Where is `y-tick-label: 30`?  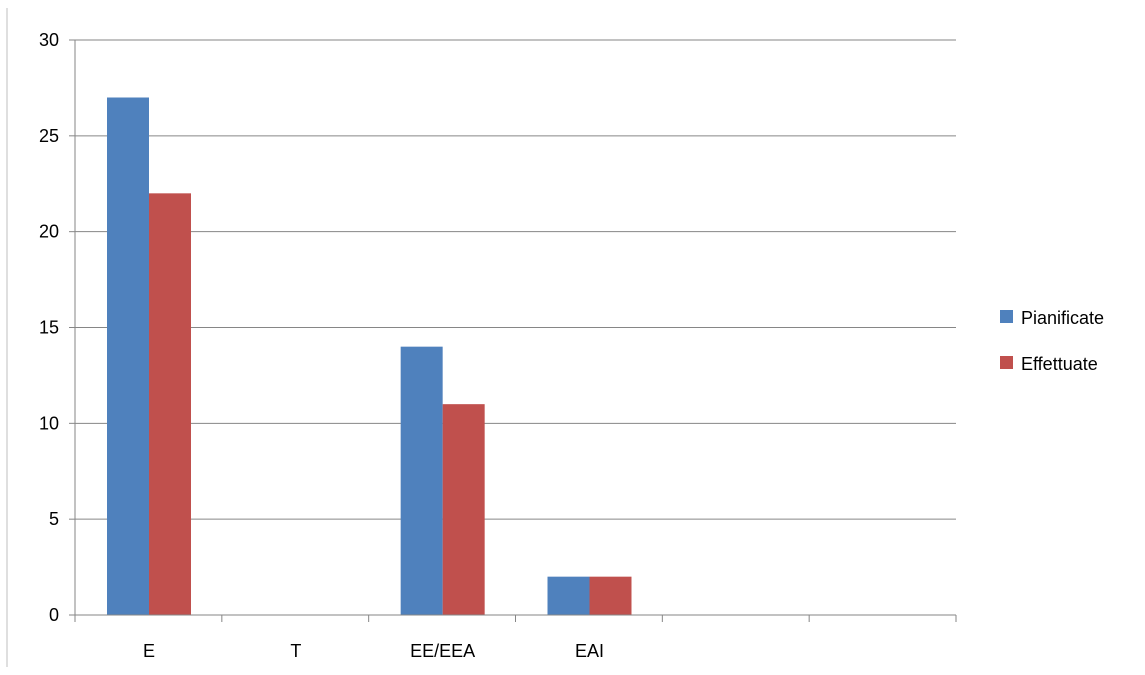 y-tick-label: 30 is located at coordinates (49, 40).